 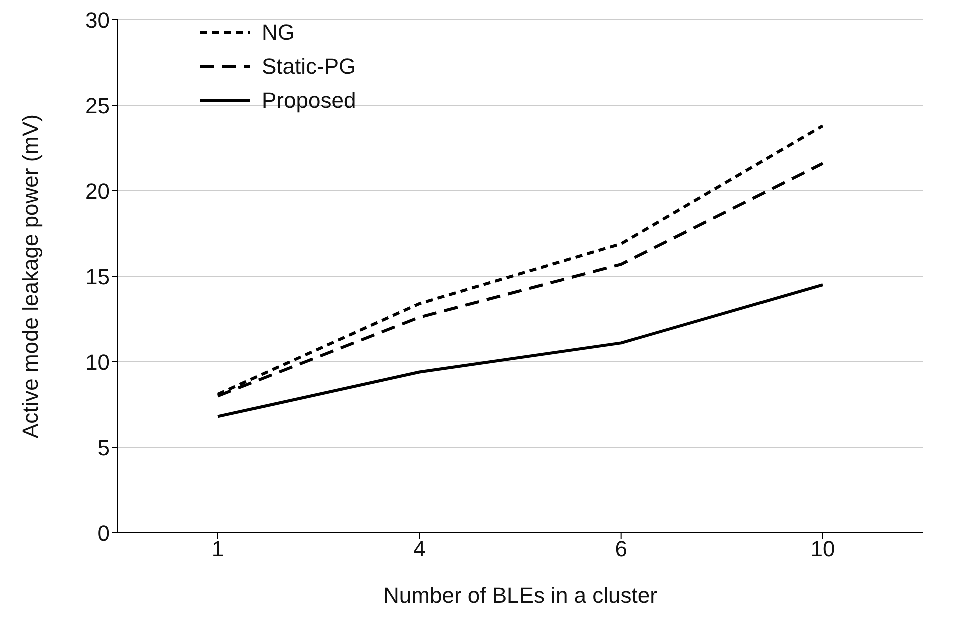 I want to click on y-tick-label: 10, so click(x=98, y=362).